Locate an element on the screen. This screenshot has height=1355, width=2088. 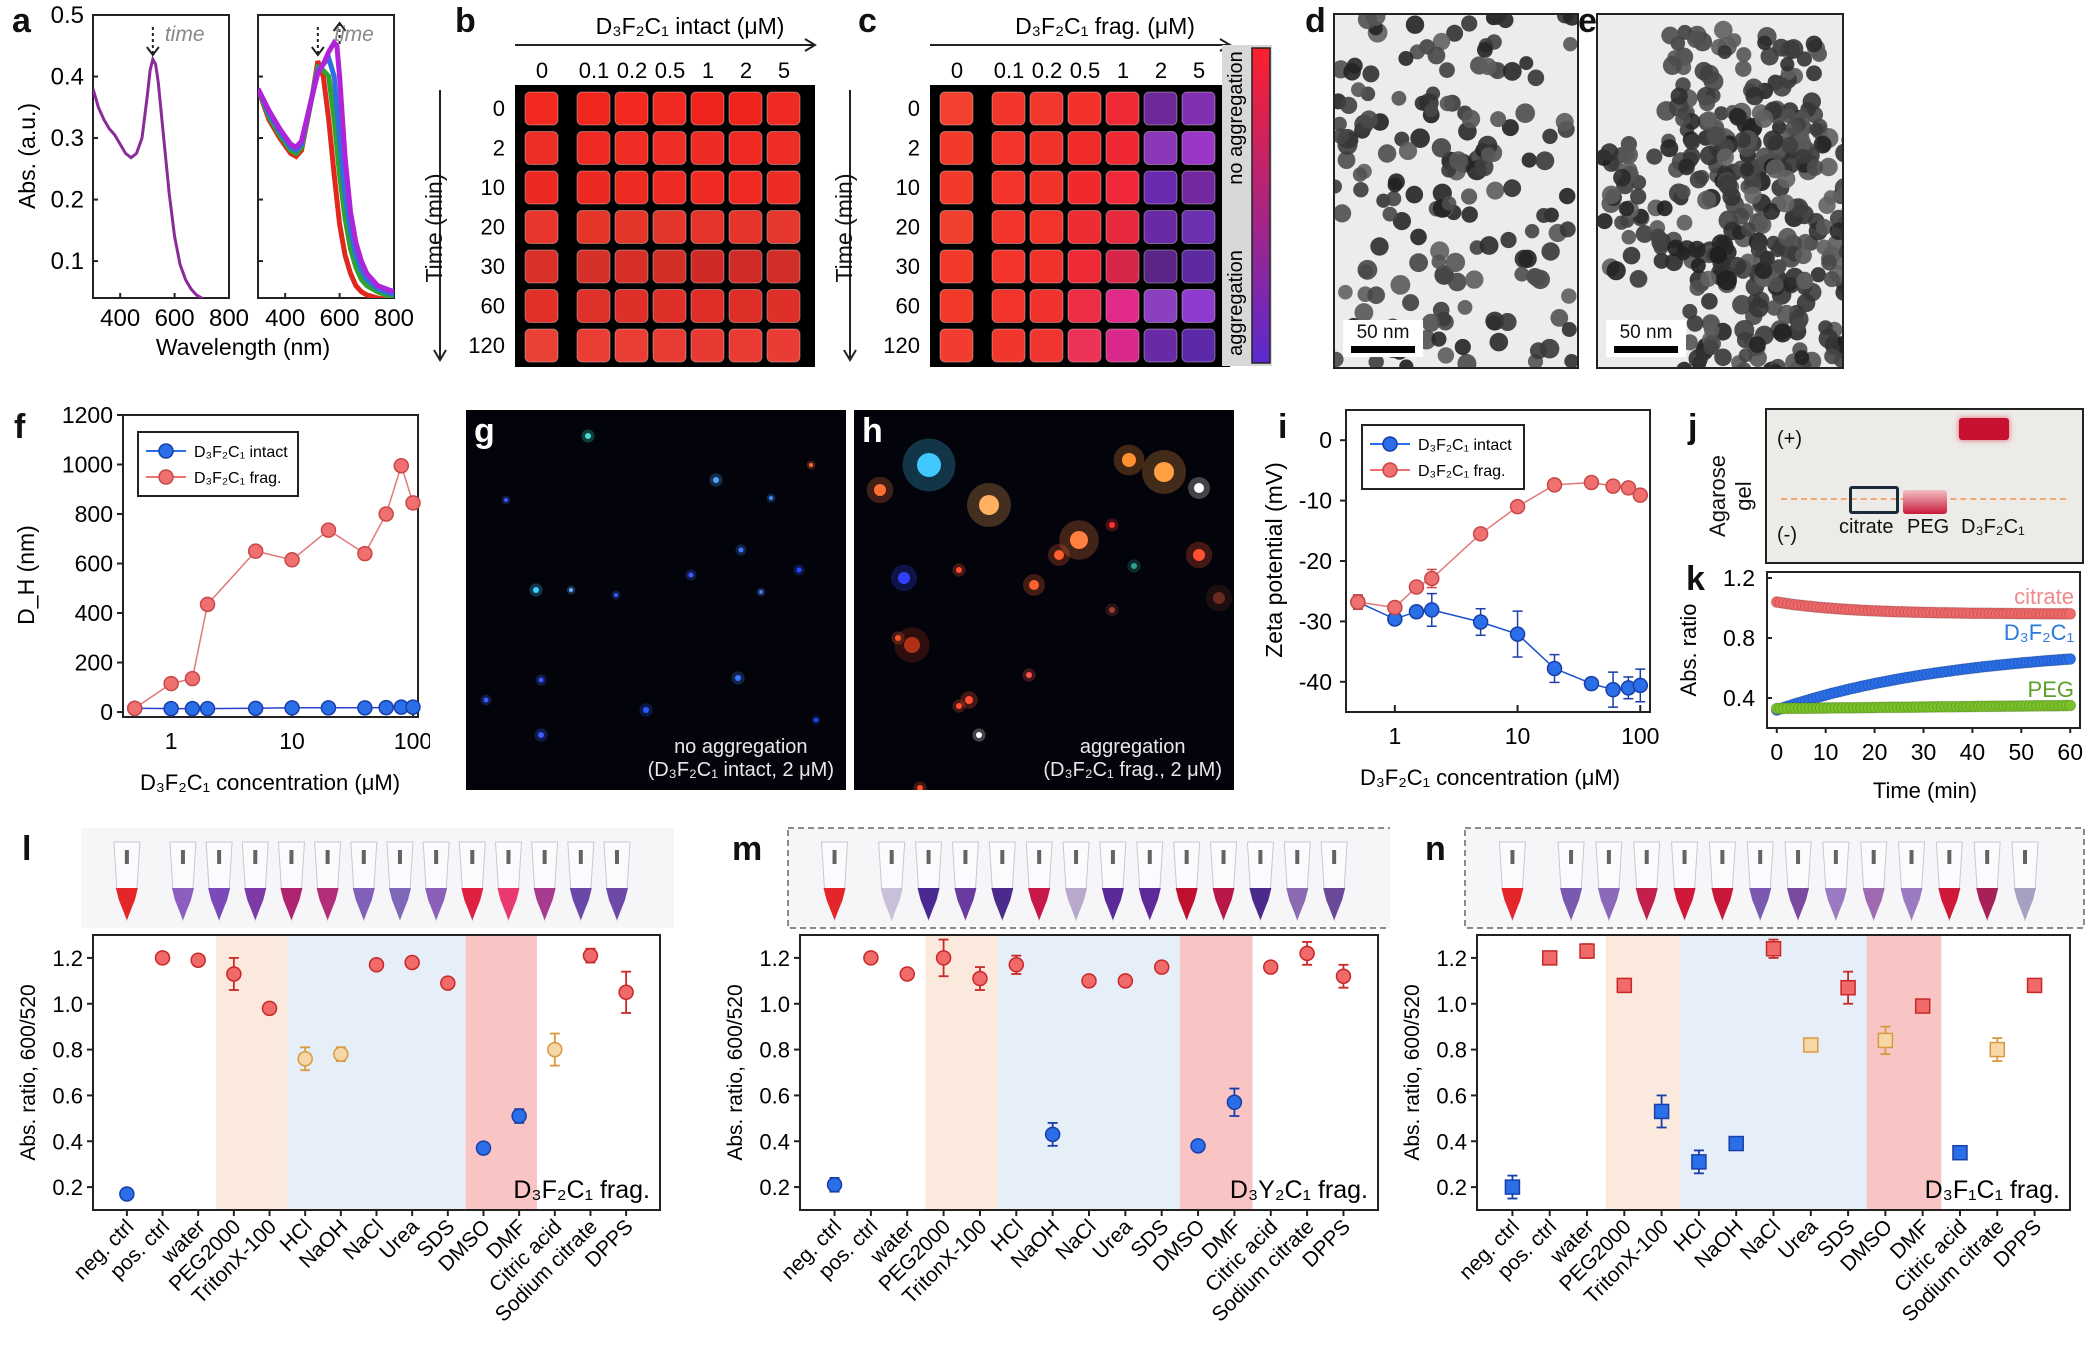
scale-bar-d-label: 50 nm is located at coordinates (1383, 332).